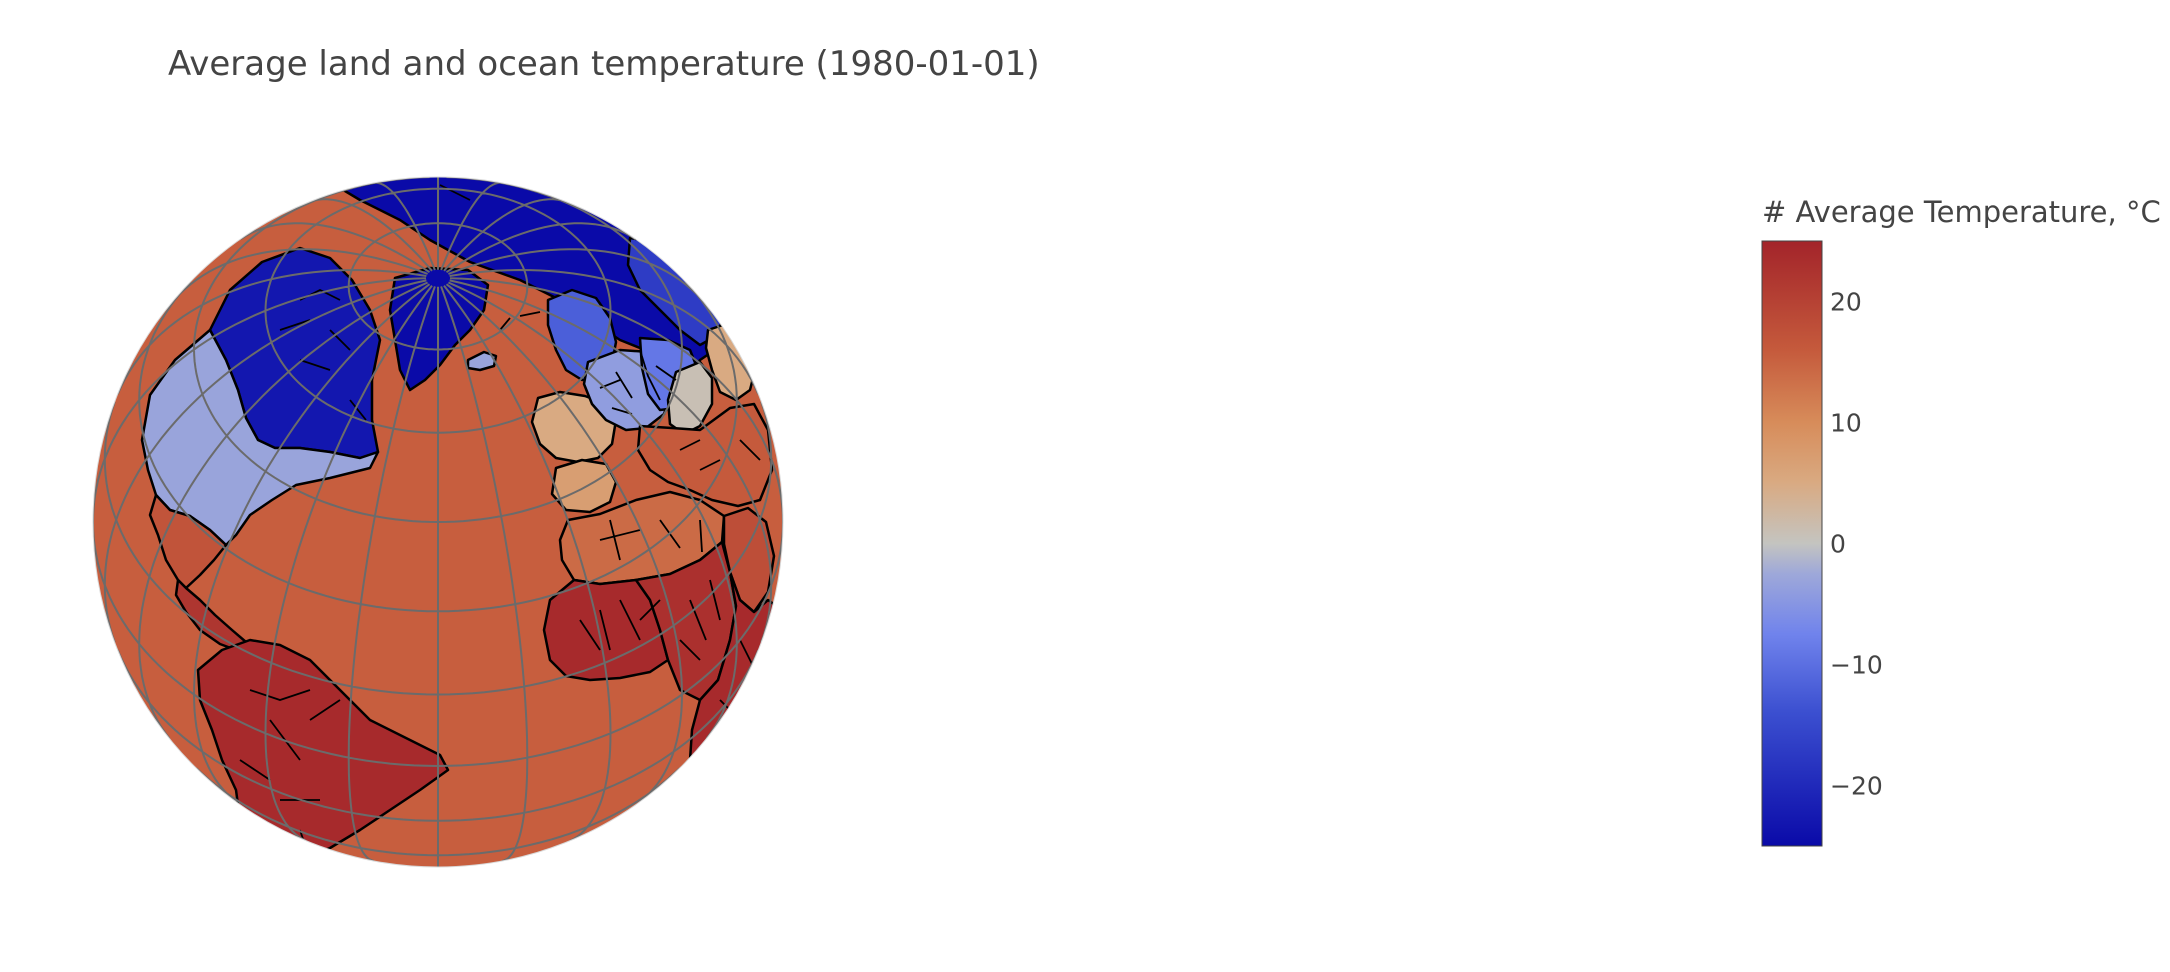  Describe the element at coordinates (1792, 543) in the screenshot. I see `colorbar-gradient` at that location.